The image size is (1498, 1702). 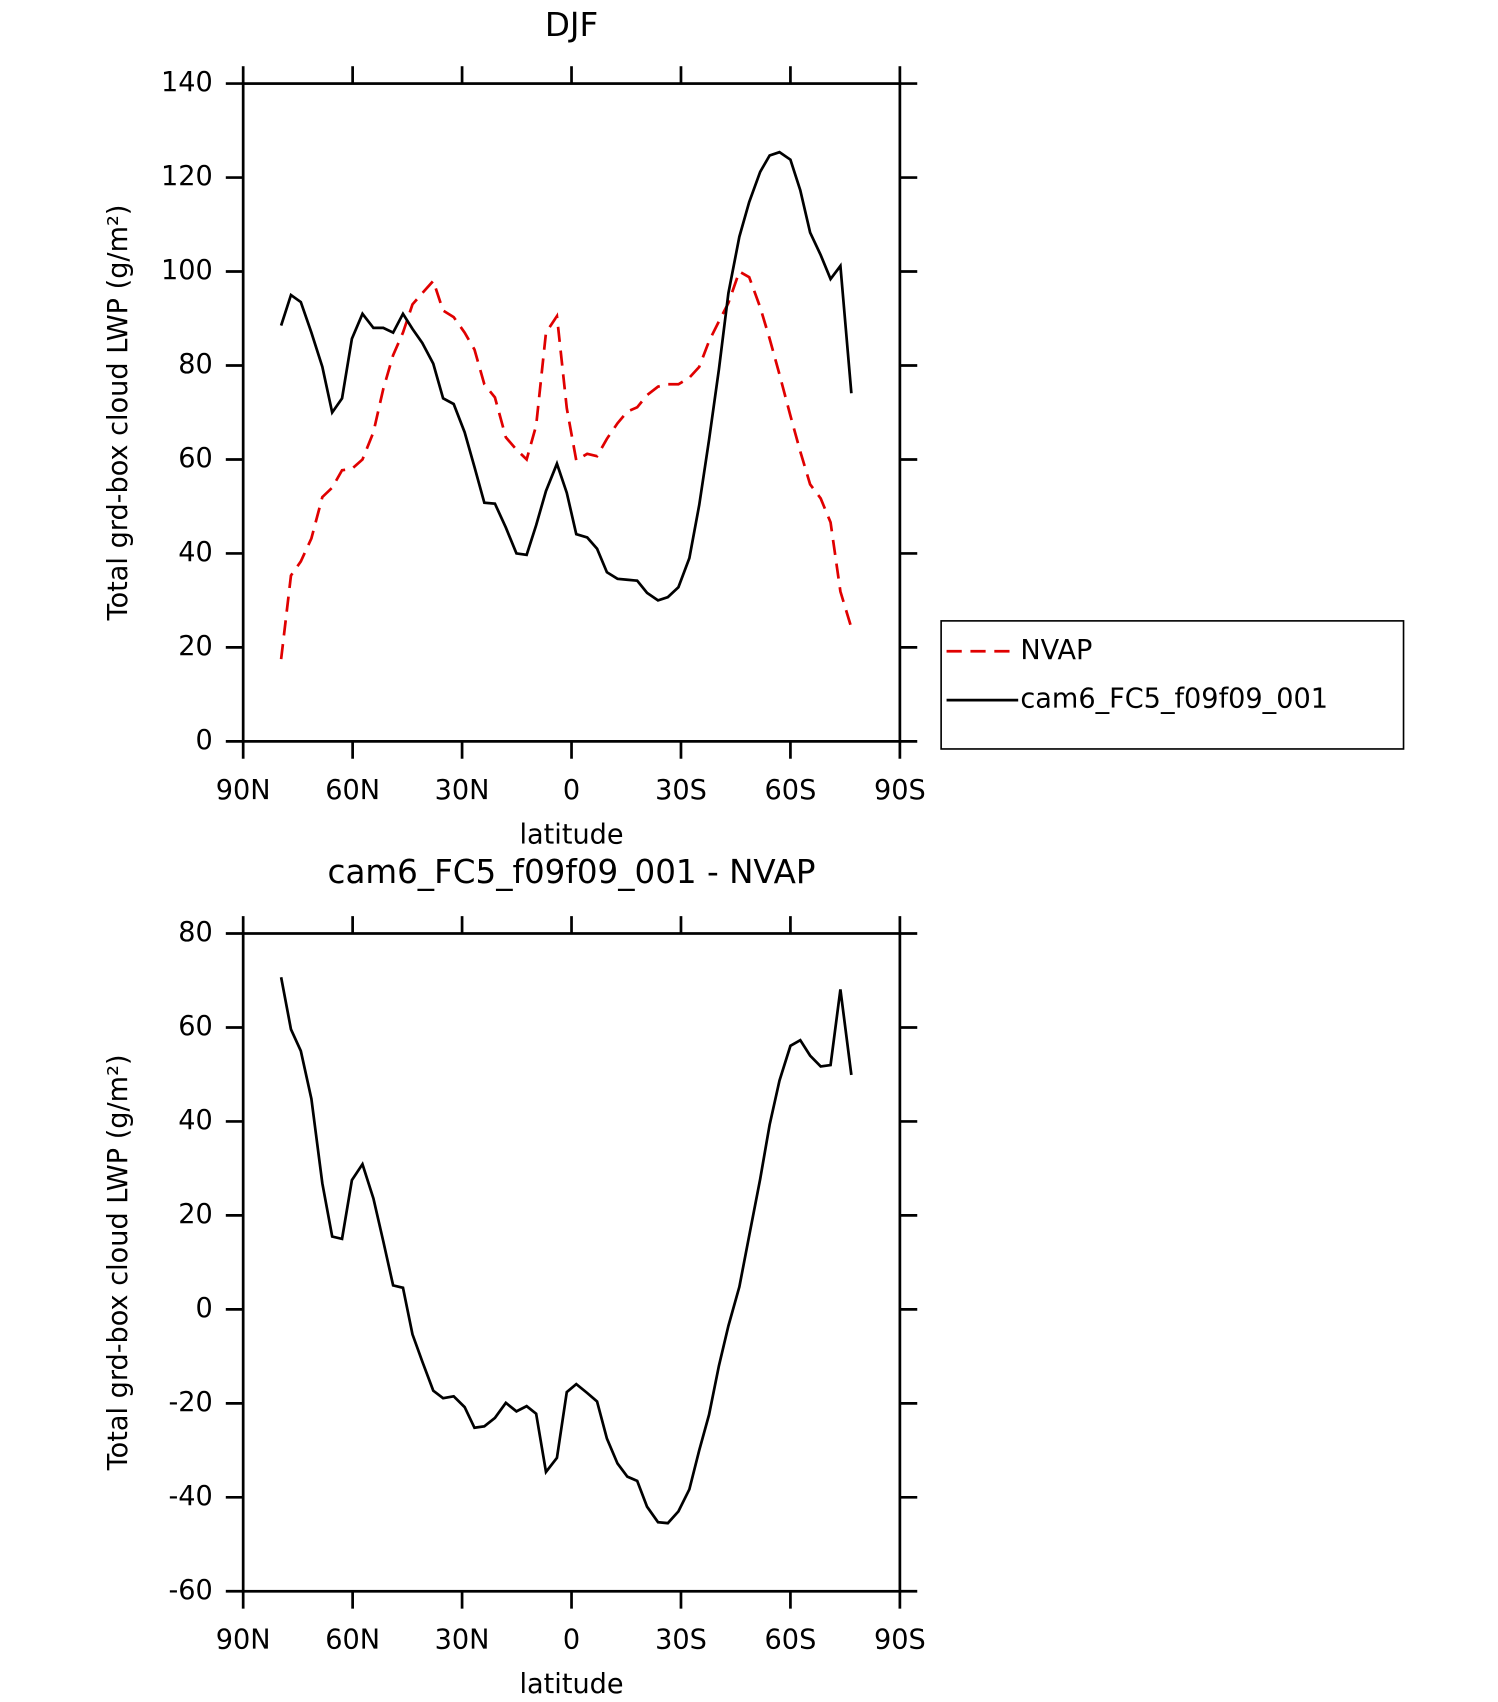 I want to click on y-tick-label: -20, so click(x=190, y=1402).